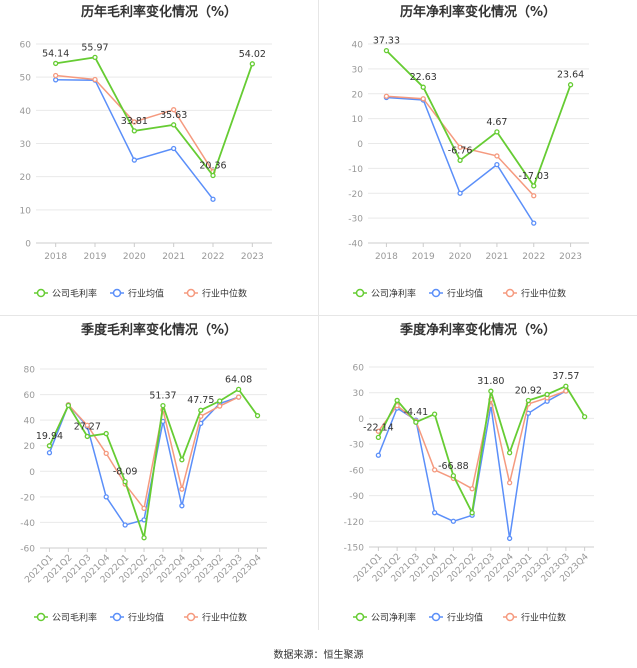 The width and height of the screenshot is (637, 668). What do you see at coordinates (533, 176) in the screenshot?
I see `data-label: -17.03` at bounding box center [533, 176].